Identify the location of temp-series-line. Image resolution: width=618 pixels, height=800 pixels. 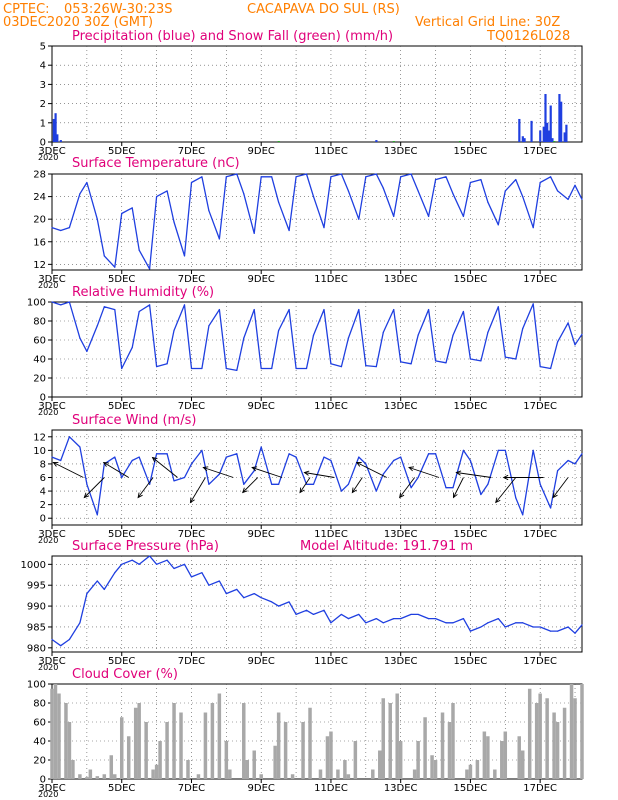
(317, 221).